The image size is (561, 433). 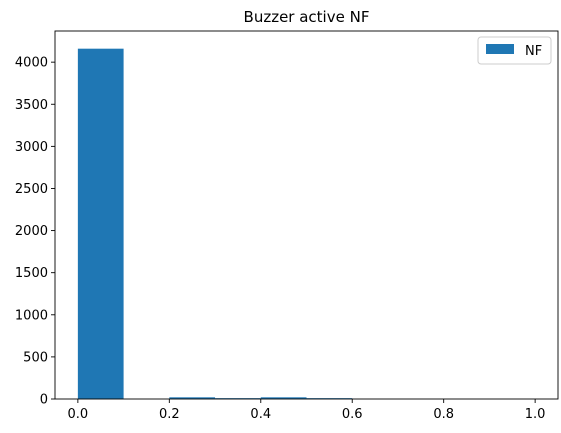 I want to click on y-tick-label: 0, so click(x=44, y=400).